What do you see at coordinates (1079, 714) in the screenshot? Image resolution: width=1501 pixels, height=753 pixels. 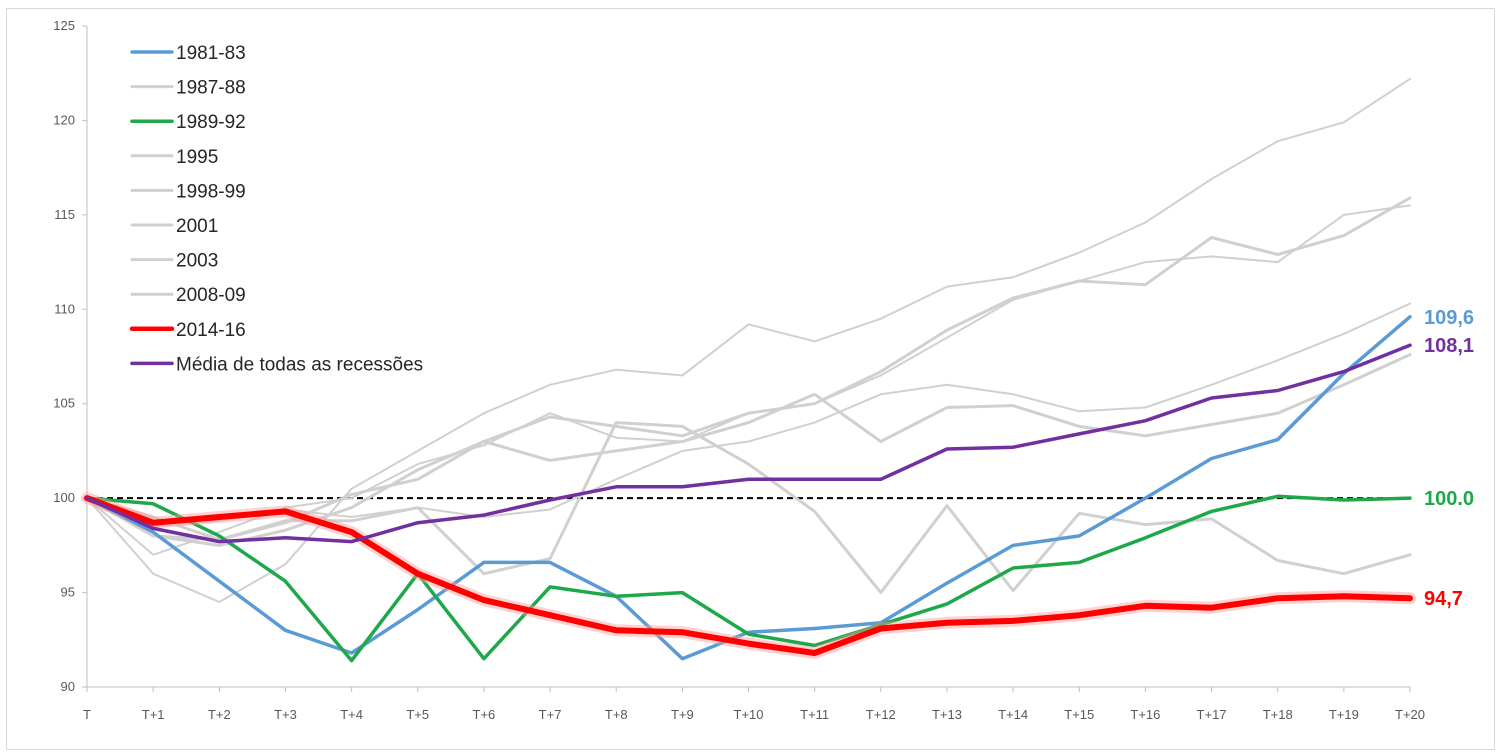 I see `x-tick-label: T+15` at bounding box center [1079, 714].